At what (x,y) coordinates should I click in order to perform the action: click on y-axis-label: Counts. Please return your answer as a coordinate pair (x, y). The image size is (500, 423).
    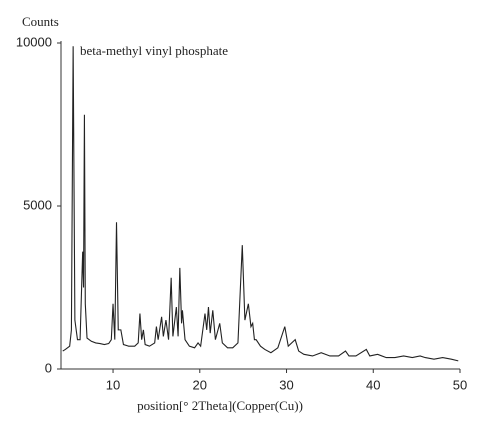
    Looking at the image, I should click on (40, 21).